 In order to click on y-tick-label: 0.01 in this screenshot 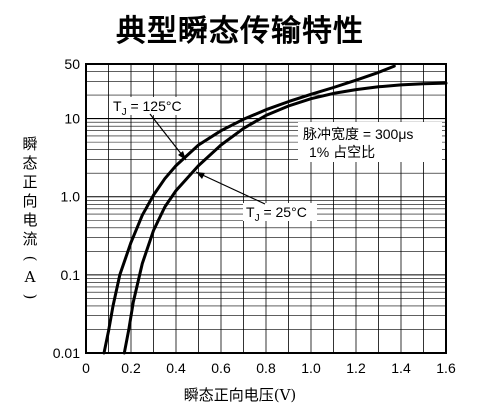, I will do `click(66, 353)`.